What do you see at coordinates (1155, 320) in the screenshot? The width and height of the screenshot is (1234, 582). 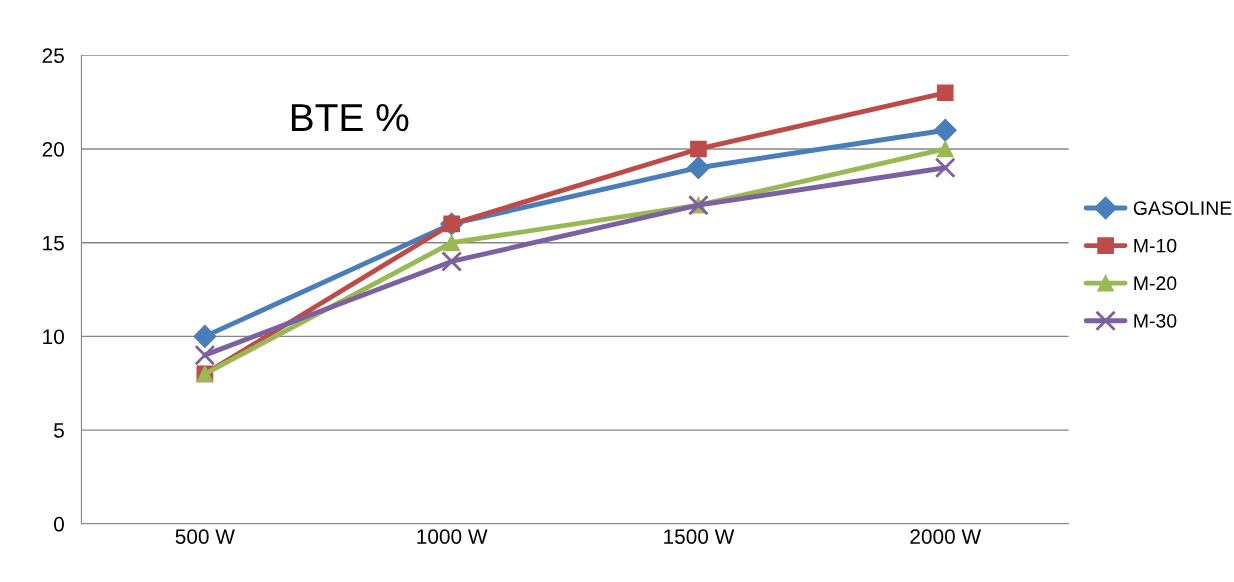 I see `legend-label: M-30` at bounding box center [1155, 320].